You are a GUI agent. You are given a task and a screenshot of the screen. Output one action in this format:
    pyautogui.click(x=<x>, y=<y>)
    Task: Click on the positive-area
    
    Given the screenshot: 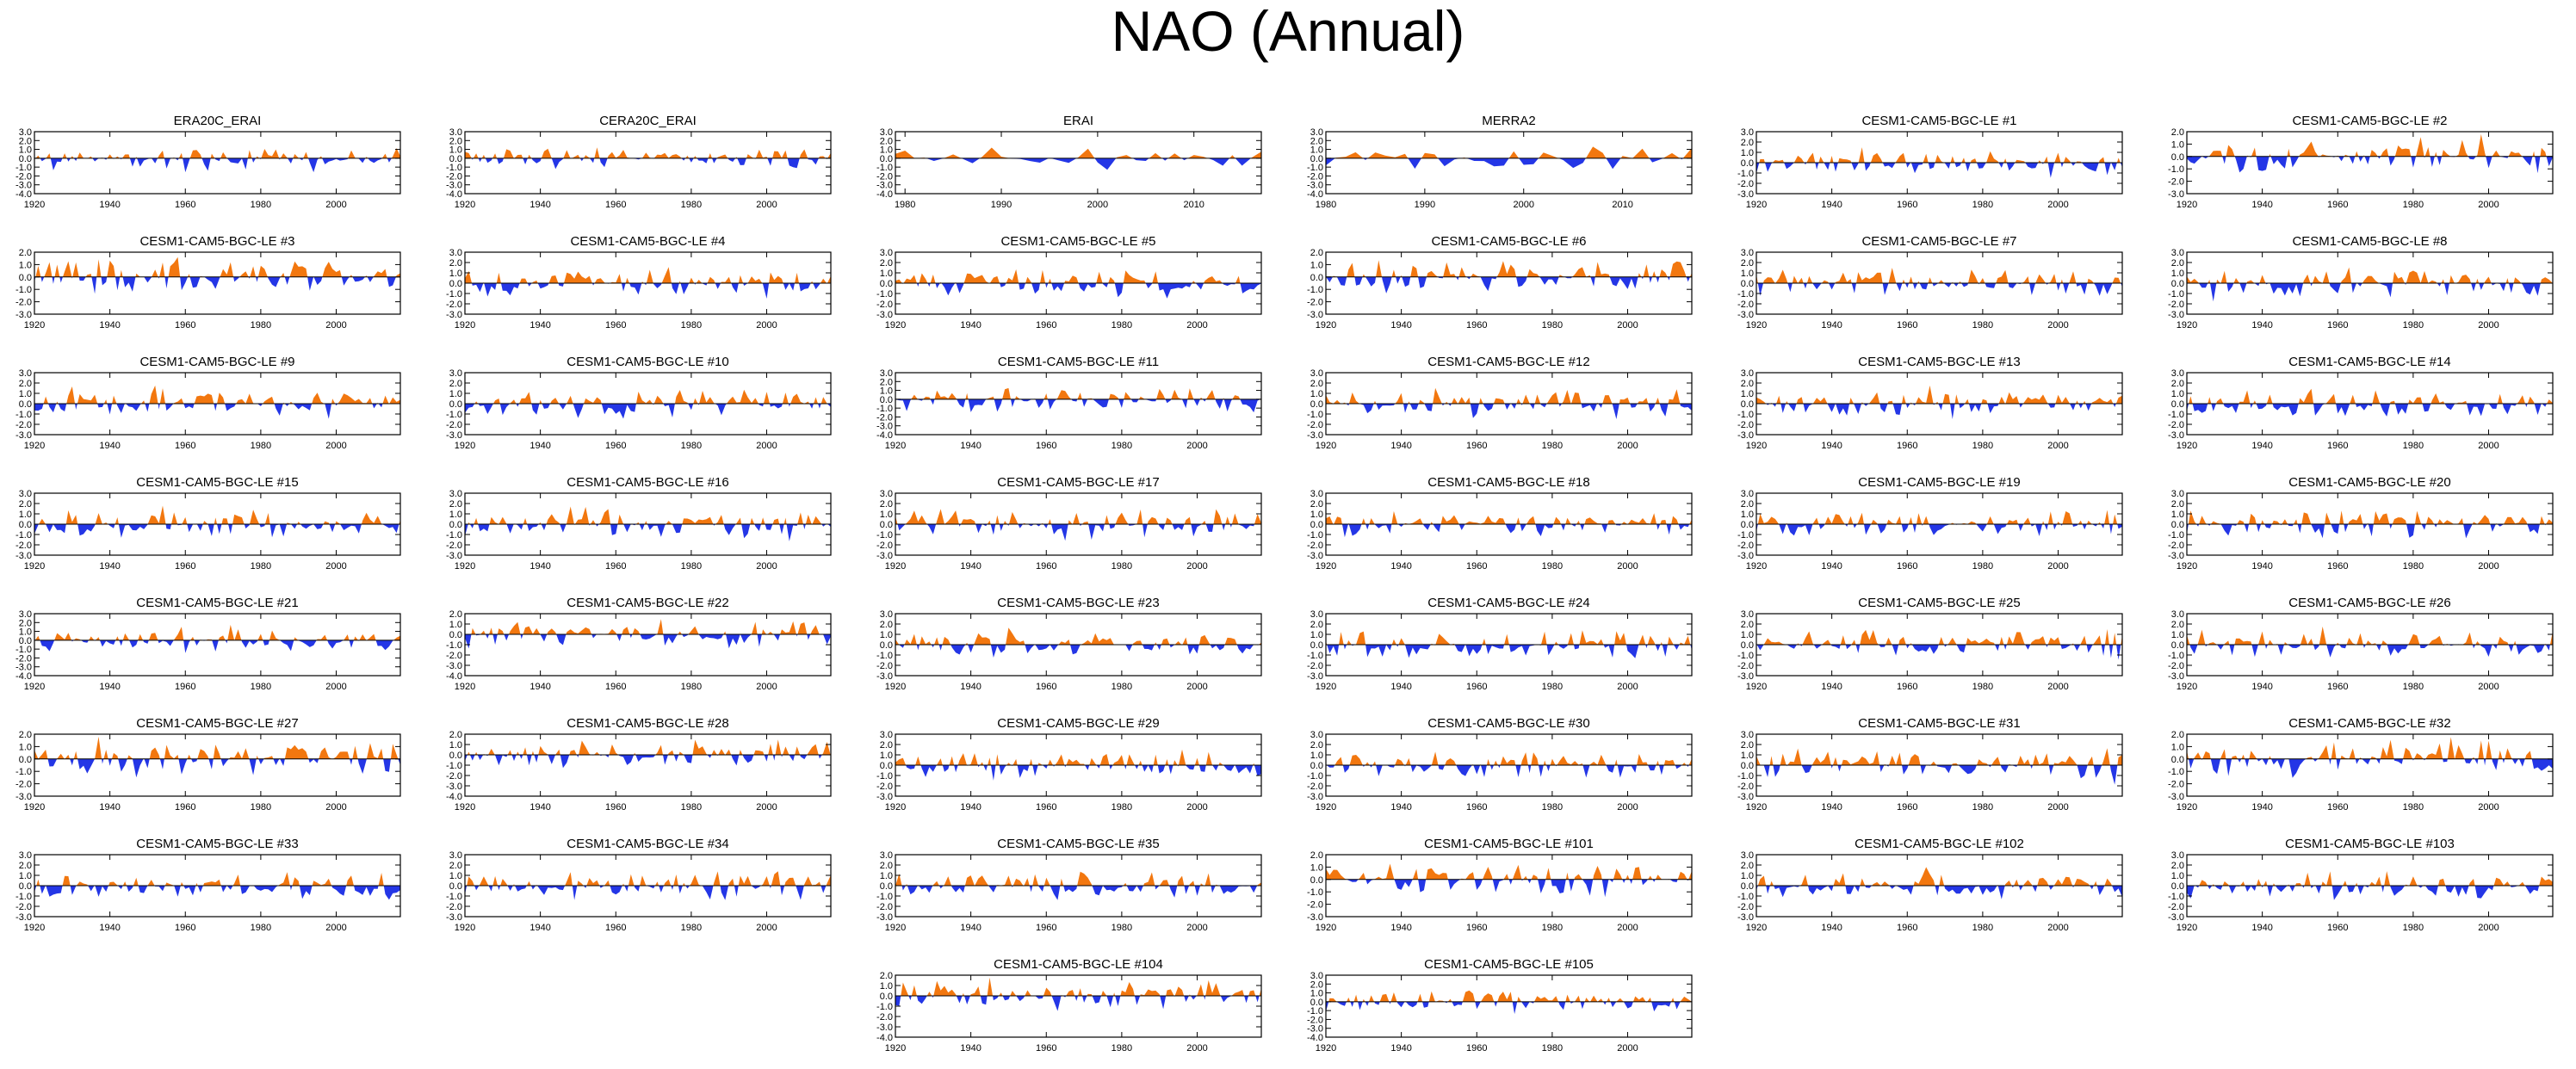 What is the action you would take?
    pyautogui.click(x=1510, y=996)
    